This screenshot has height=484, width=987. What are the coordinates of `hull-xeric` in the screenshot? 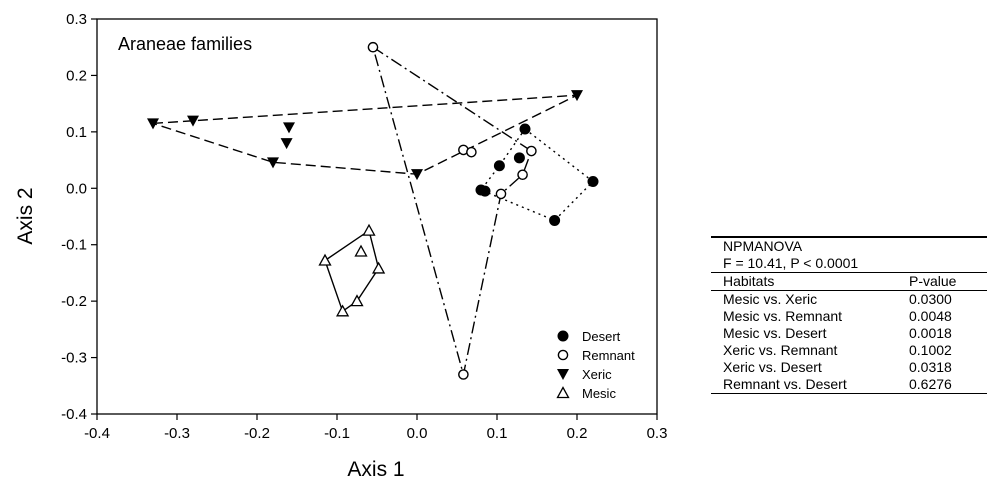 It's located at (365, 134).